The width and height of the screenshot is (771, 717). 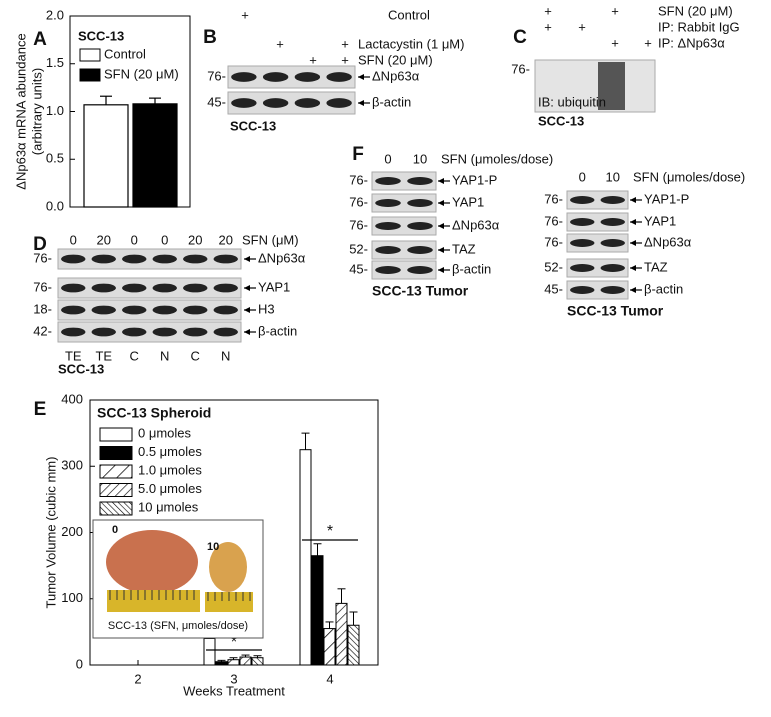 What do you see at coordinates (391, 101) in the screenshot?
I see `band-label: β-actin` at bounding box center [391, 101].